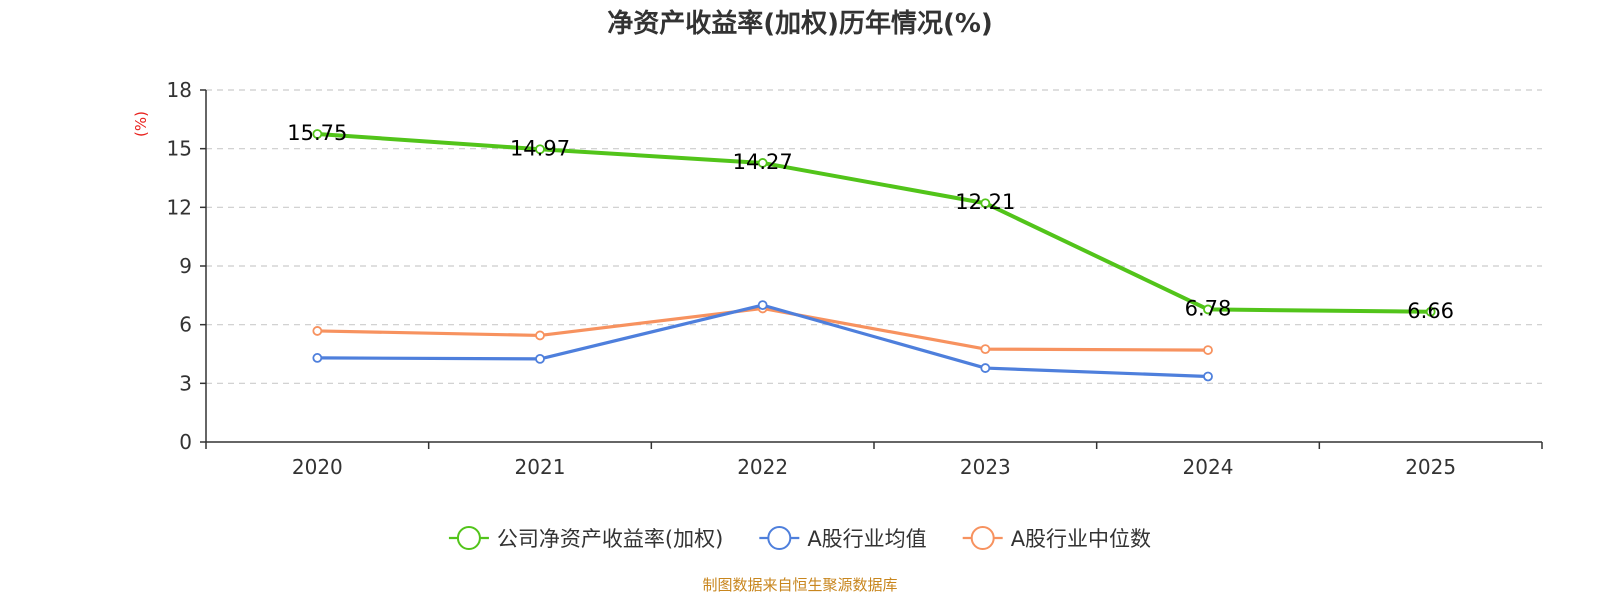 The height and width of the screenshot is (600, 1600). I want to click on data-point-0-2025, so click(1430, 311).